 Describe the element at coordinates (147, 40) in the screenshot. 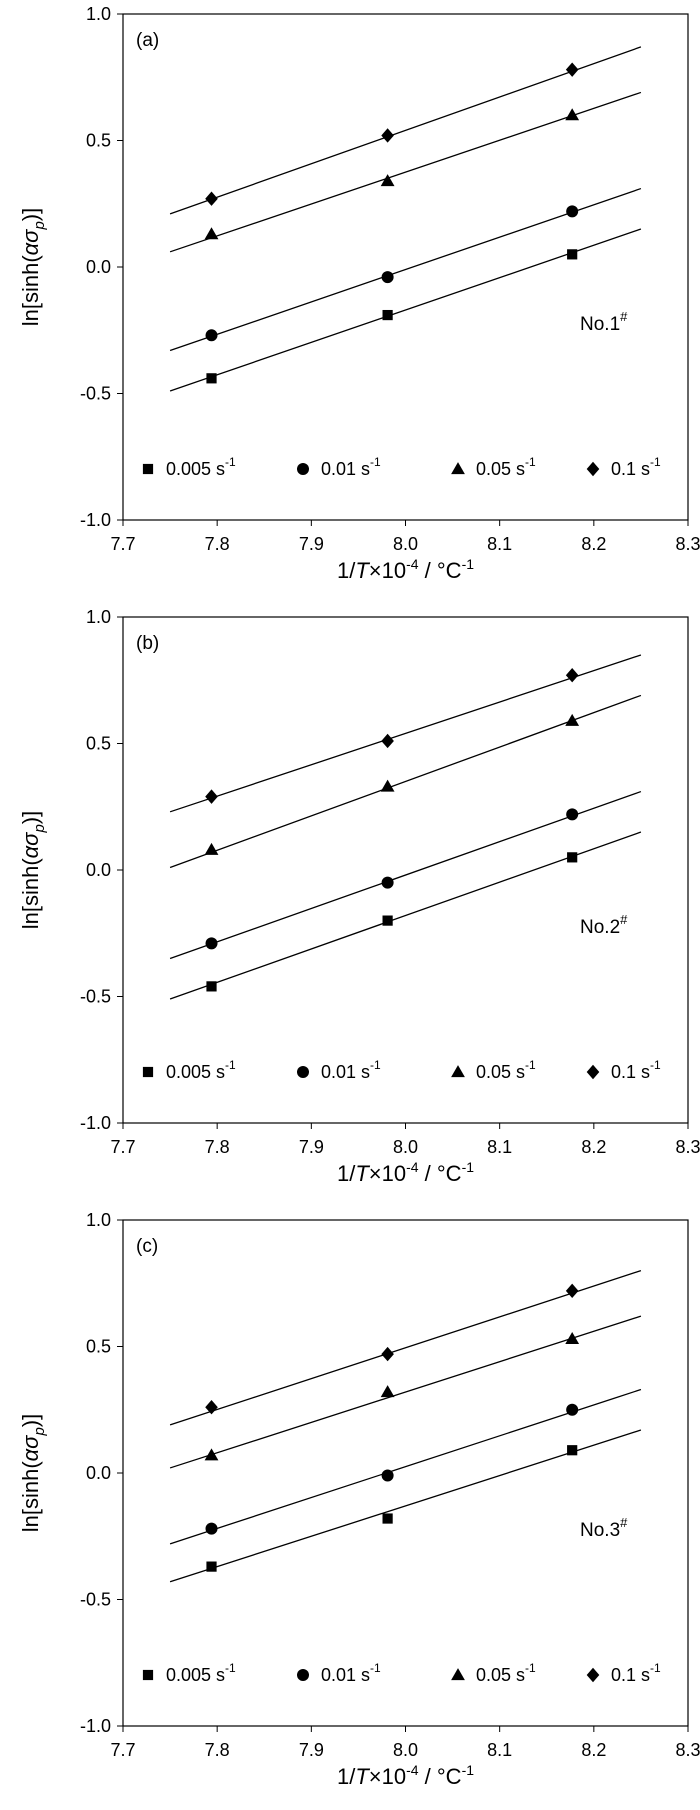

I see `panel-label: (a)` at that location.